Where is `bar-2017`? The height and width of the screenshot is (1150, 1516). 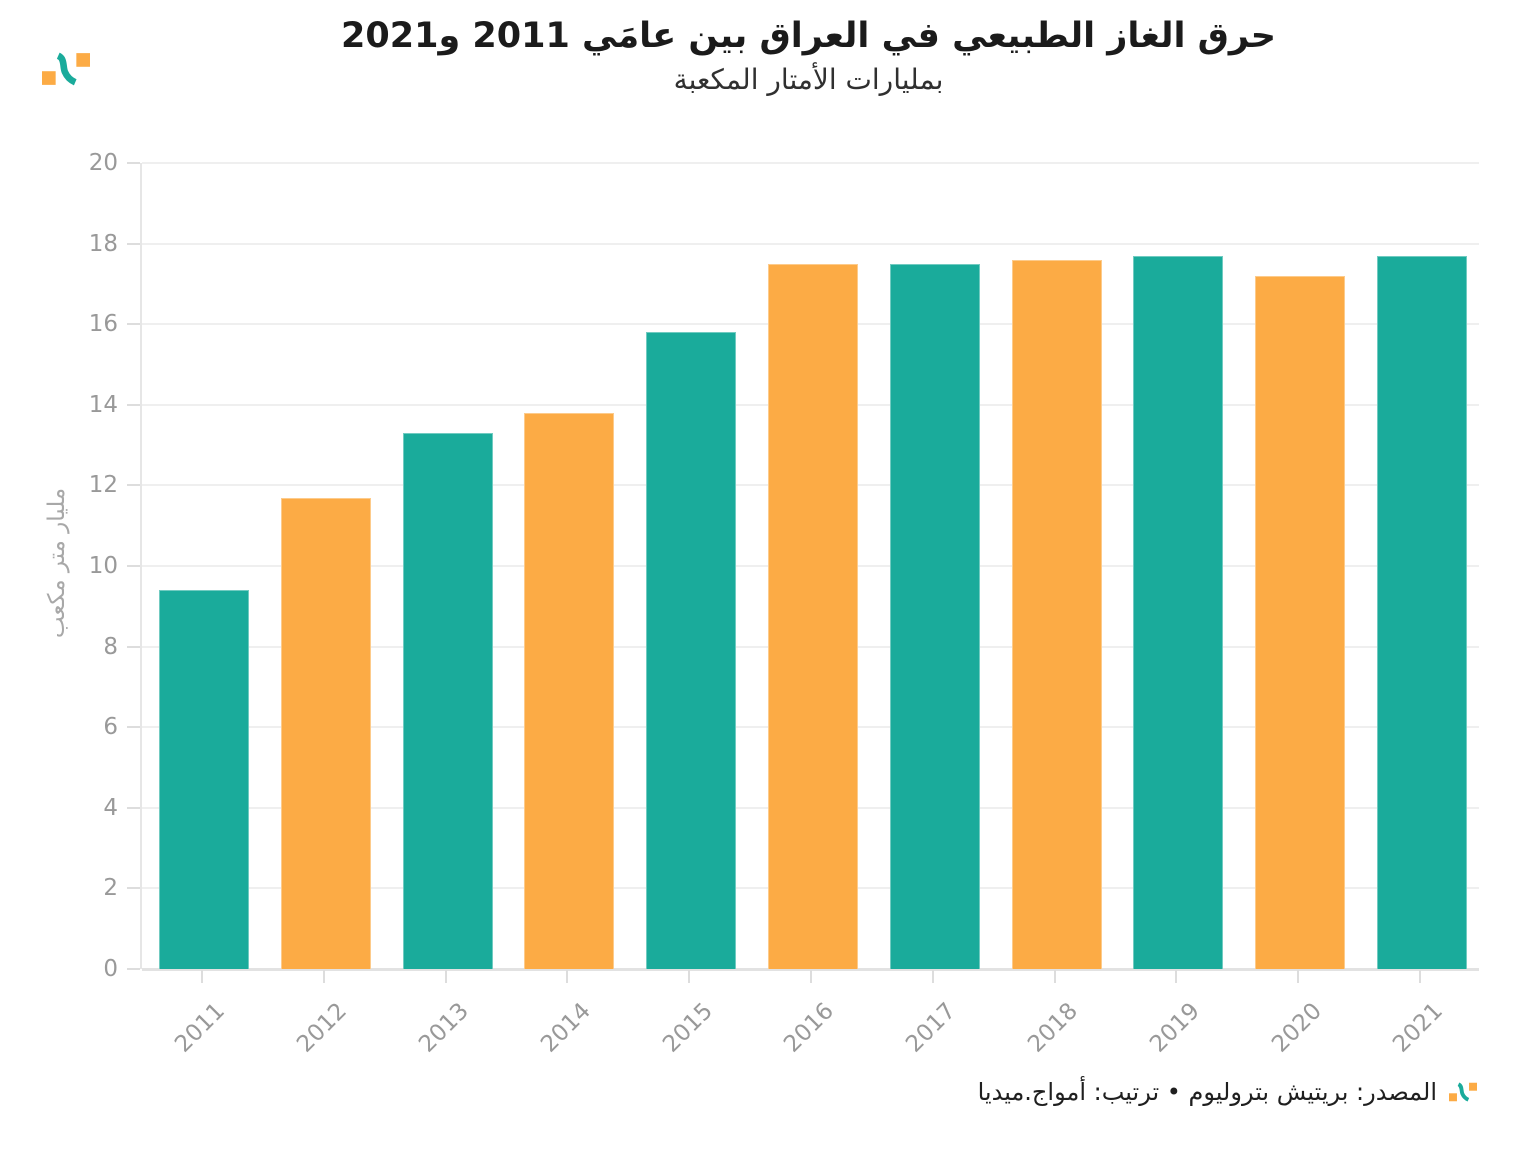 bar-2017 is located at coordinates (934, 616).